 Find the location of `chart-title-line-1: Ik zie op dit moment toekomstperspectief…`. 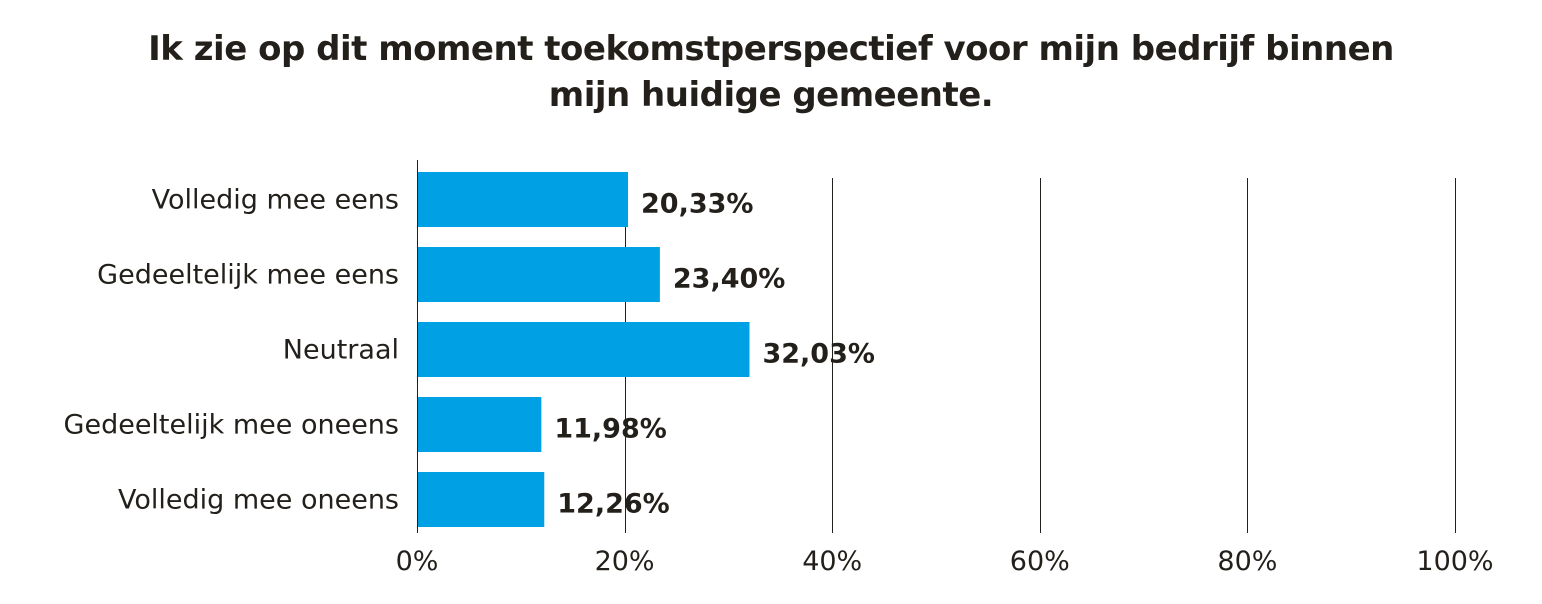

chart-title-line-1: Ik zie op dit moment toekomstperspectief… is located at coordinates (771, 49).